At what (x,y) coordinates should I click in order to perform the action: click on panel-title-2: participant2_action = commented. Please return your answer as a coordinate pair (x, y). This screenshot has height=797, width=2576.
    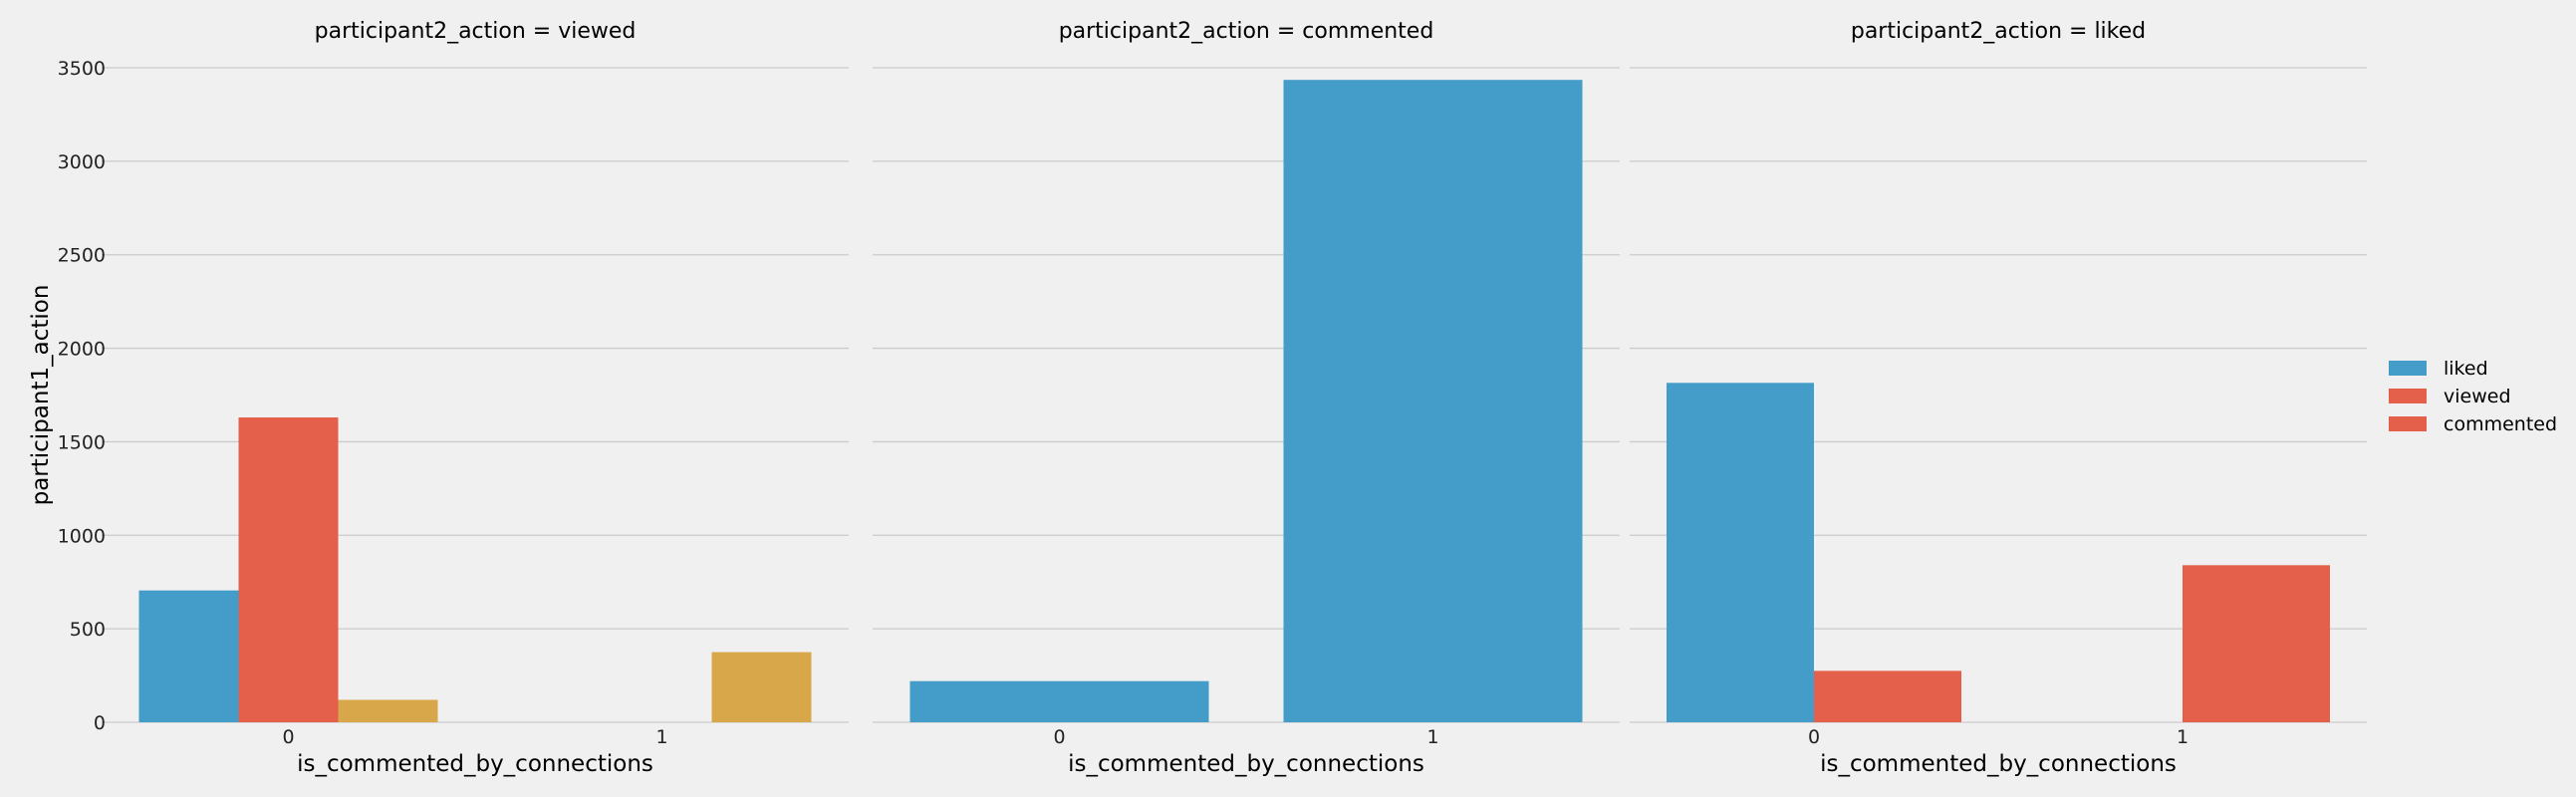
    Looking at the image, I should click on (1246, 32).